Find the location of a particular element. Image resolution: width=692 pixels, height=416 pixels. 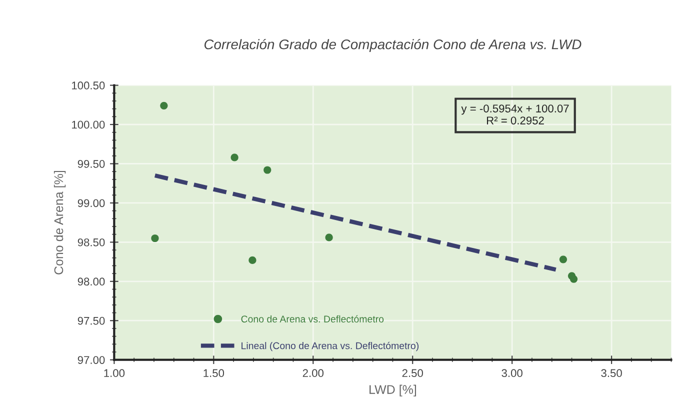

x-tick-label: 1.00 is located at coordinates (114, 373).